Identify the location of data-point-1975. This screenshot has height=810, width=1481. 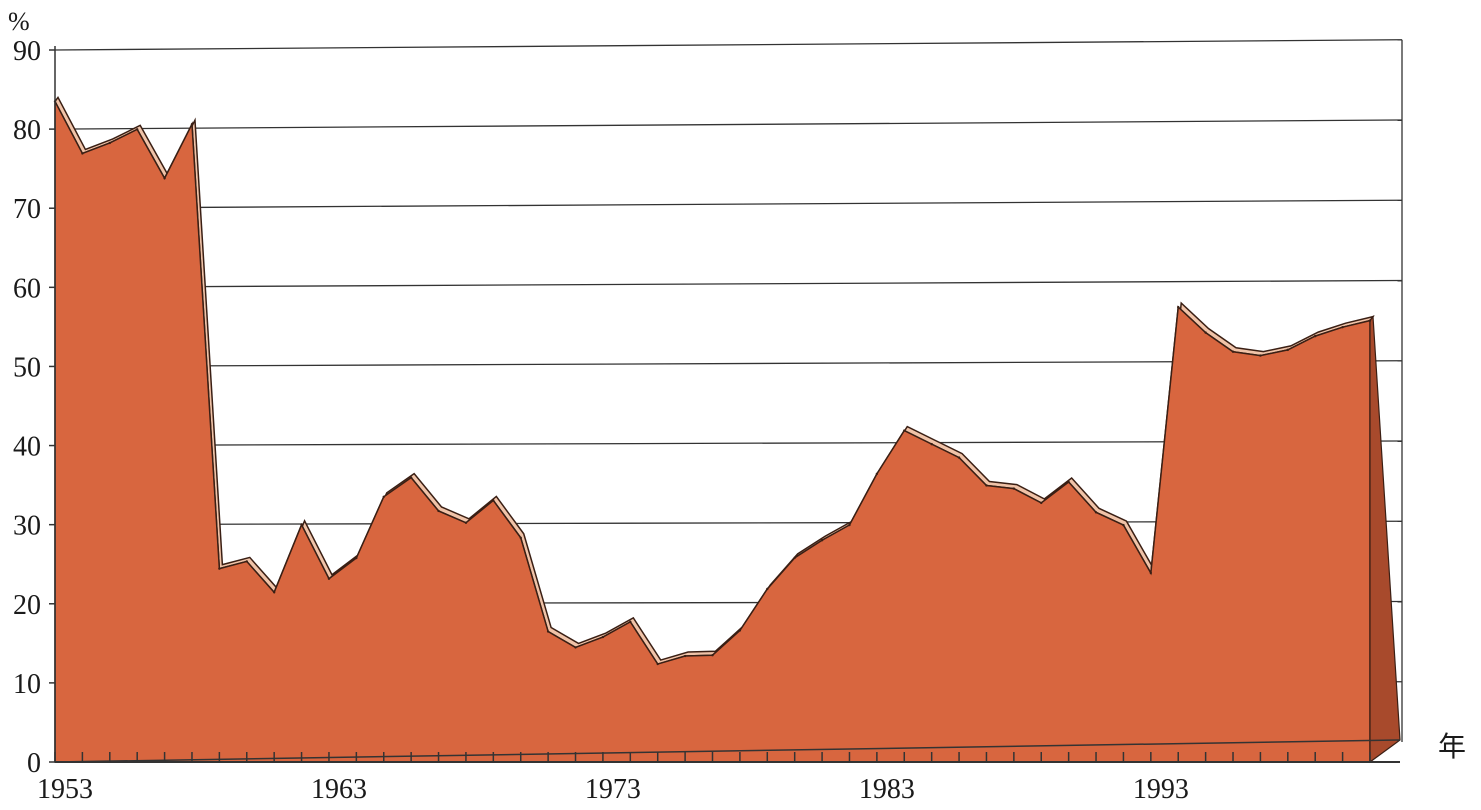
(657, 664).